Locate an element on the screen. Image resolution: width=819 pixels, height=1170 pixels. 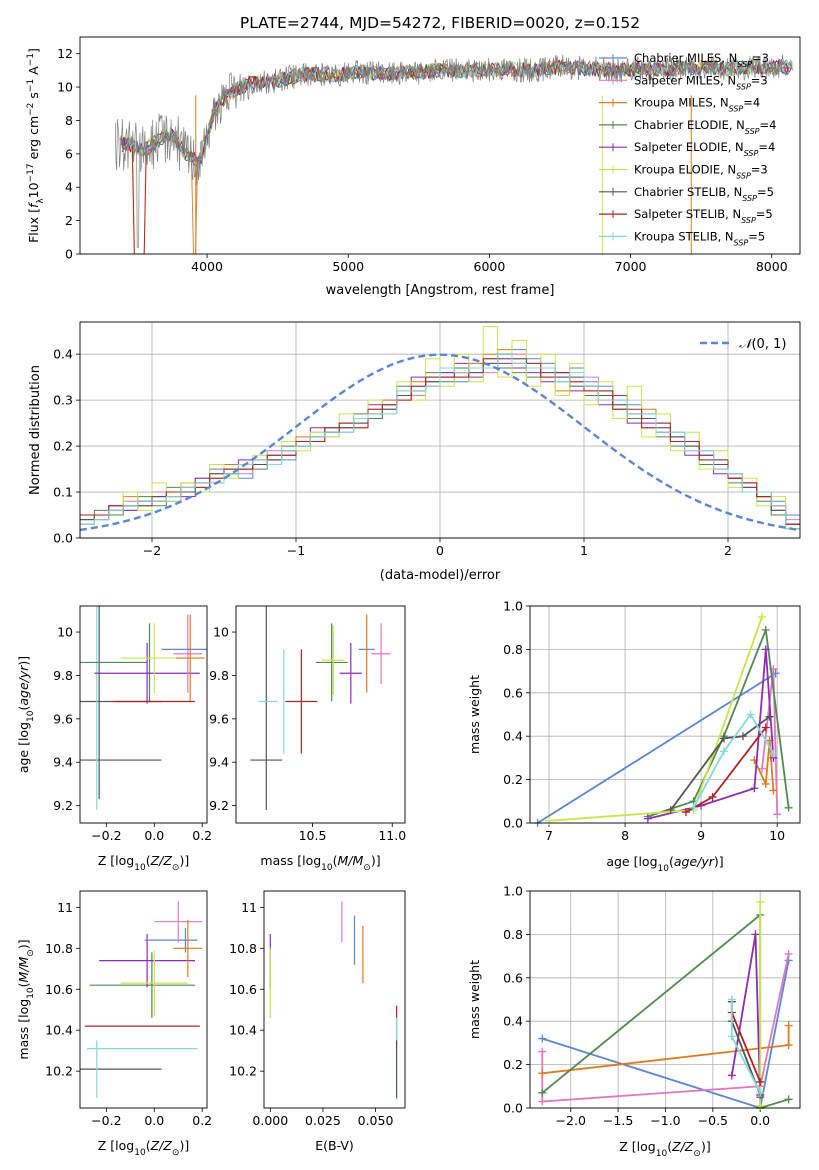
x-tick-label: −1.0 is located at coordinates (665, 1120).